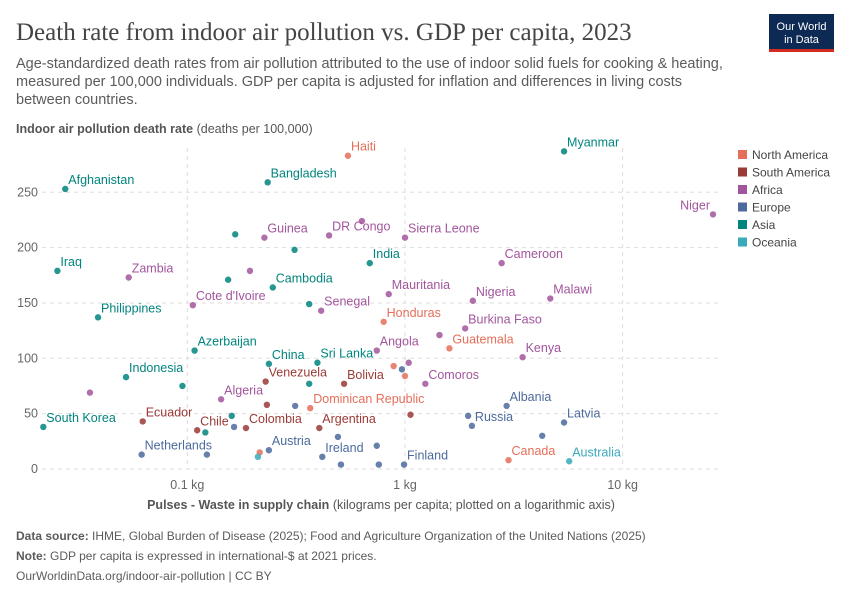 The image size is (850, 600). I want to click on point-label: Sierra Leone, so click(444, 229).